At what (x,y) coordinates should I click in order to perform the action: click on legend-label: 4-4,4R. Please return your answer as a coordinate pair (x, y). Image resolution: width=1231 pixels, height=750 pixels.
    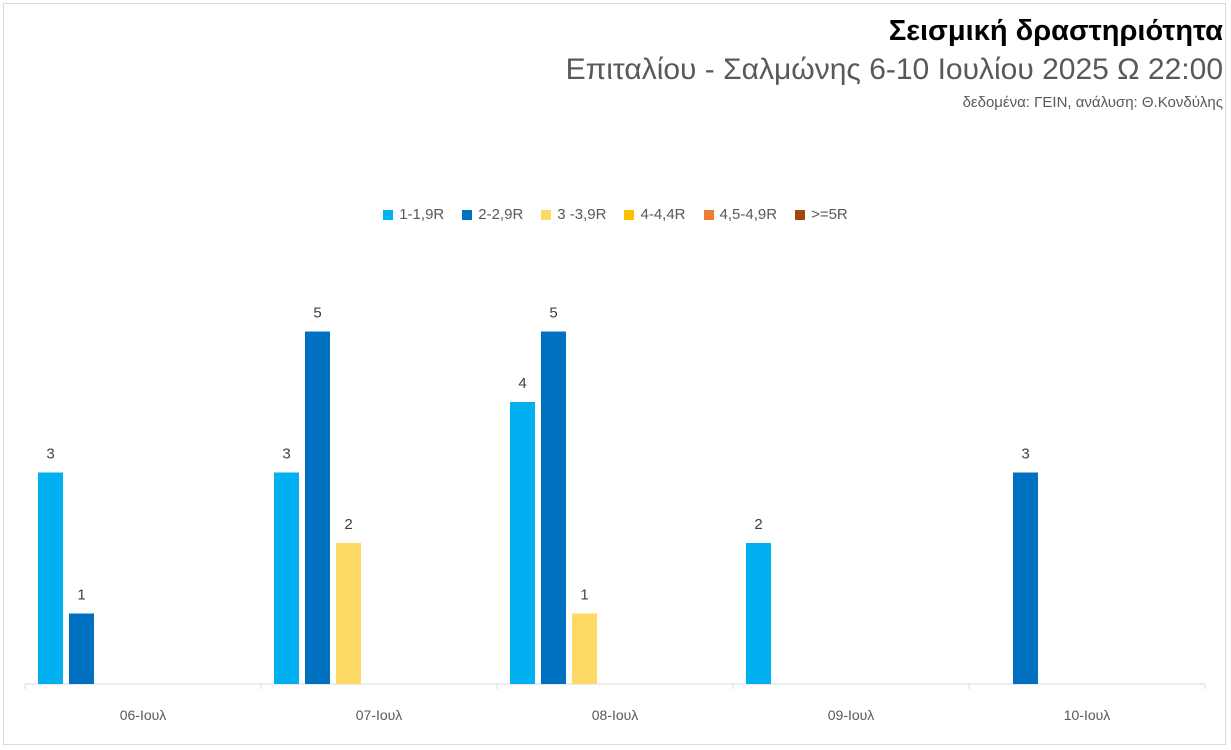
    Looking at the image, I should click on (663, 214).